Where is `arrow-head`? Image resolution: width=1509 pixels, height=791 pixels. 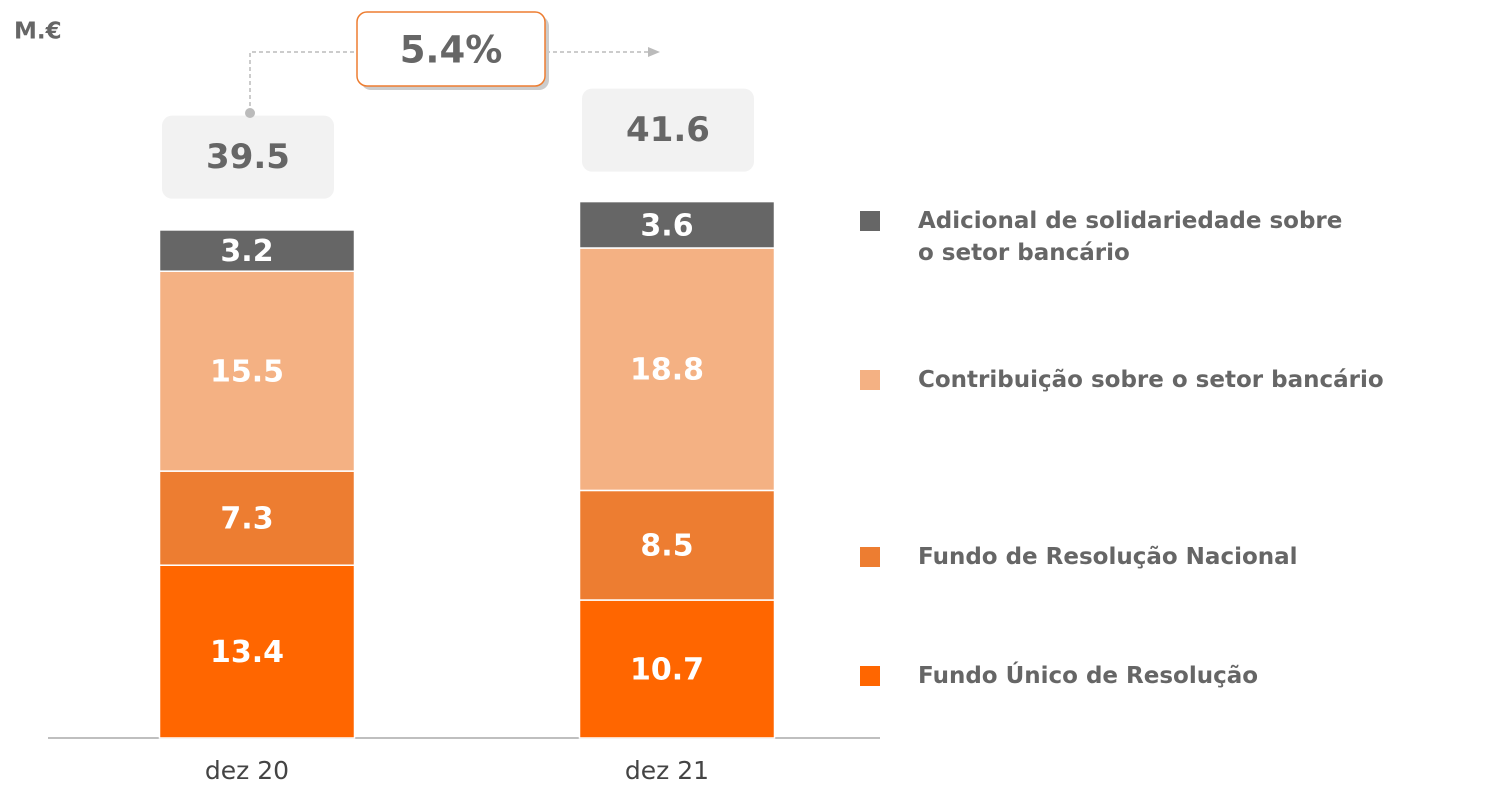
arrow-head is located at coordinates (654, 52).